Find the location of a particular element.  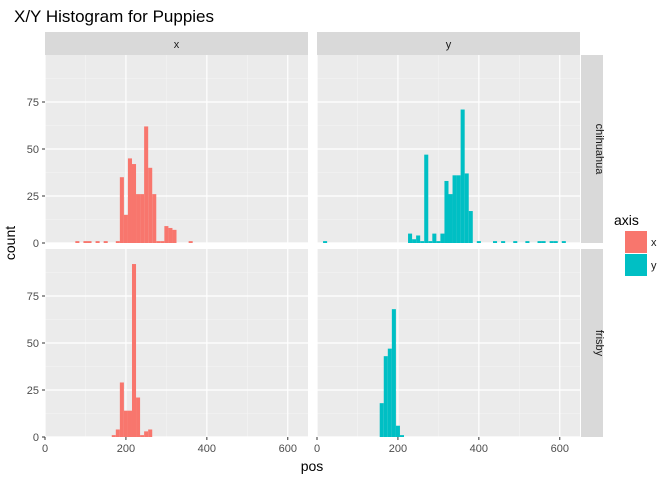

column-strip-x is located at coordinates (176, 43).